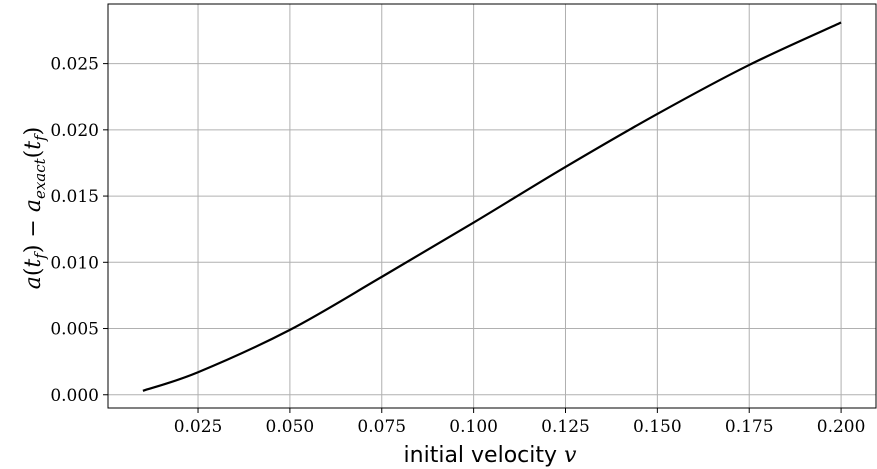 The width and height of the screenshot is (877, 469). I want to click on ylabel-open1: (, so click(33, 272).